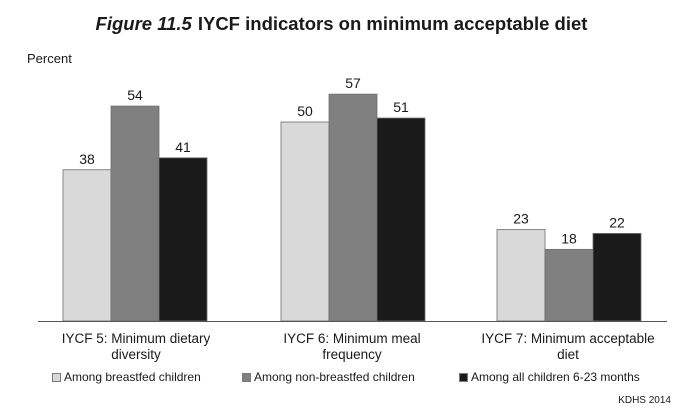 The width and height of the screenshot is (683, 416). I want to click on source-note: KDHS 2014, so click(644, 400).